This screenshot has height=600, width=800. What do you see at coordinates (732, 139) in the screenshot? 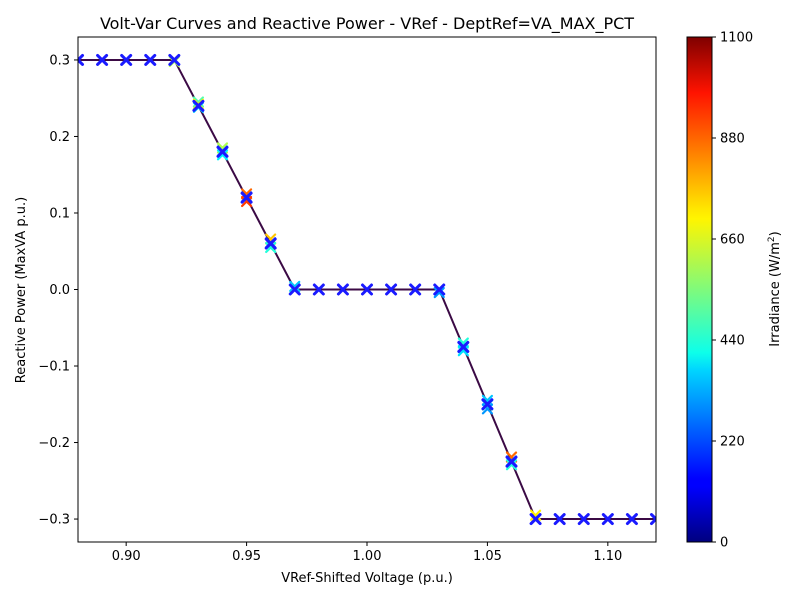
I see `colorbar-tick-label: 880` at bounding box center [732, 139].